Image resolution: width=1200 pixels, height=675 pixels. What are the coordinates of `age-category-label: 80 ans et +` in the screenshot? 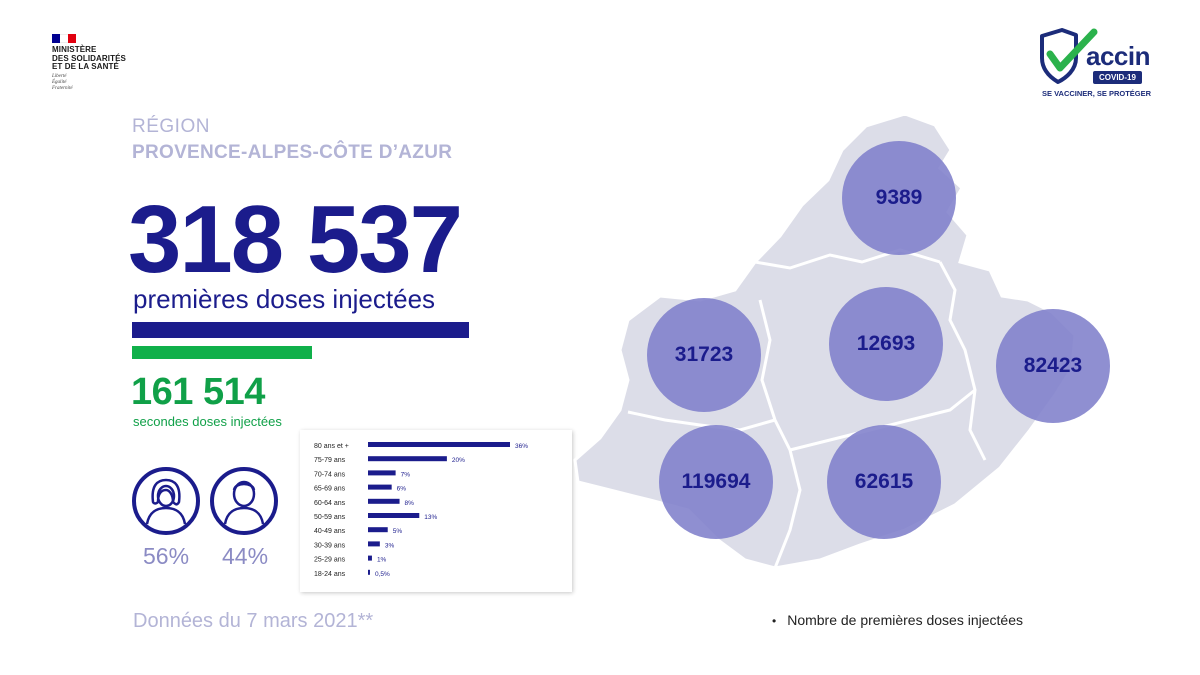 It's located at (331, 446).